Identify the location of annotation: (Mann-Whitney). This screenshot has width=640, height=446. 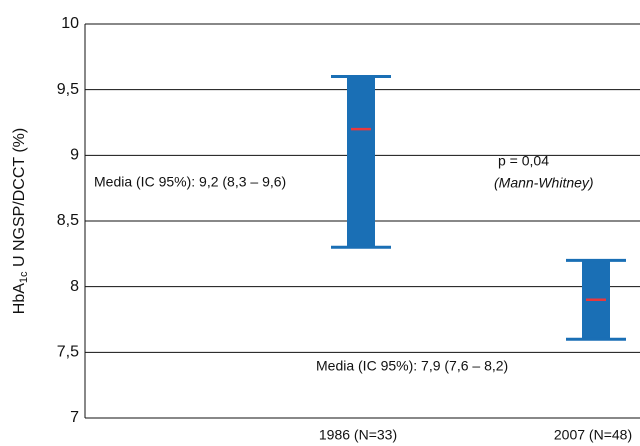
(544, 183).